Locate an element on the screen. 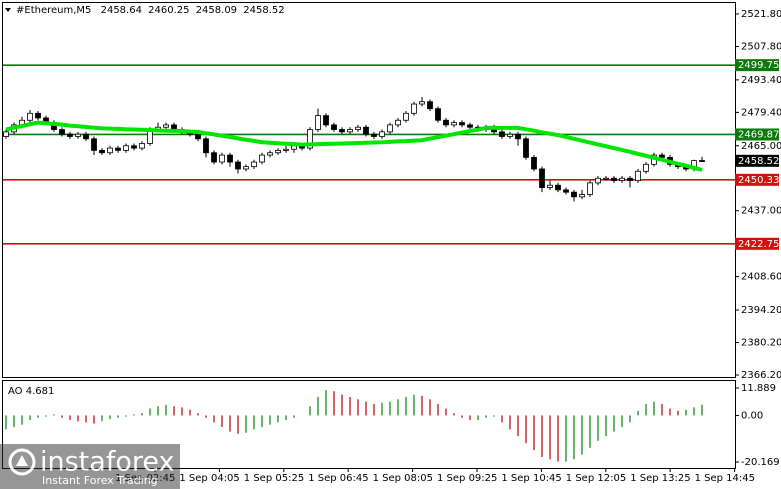 Image resolution: width=781 pixels, height=489 pixels. x-tick-label: 1 Sep 05:25 is located at coordinates (274, 478).